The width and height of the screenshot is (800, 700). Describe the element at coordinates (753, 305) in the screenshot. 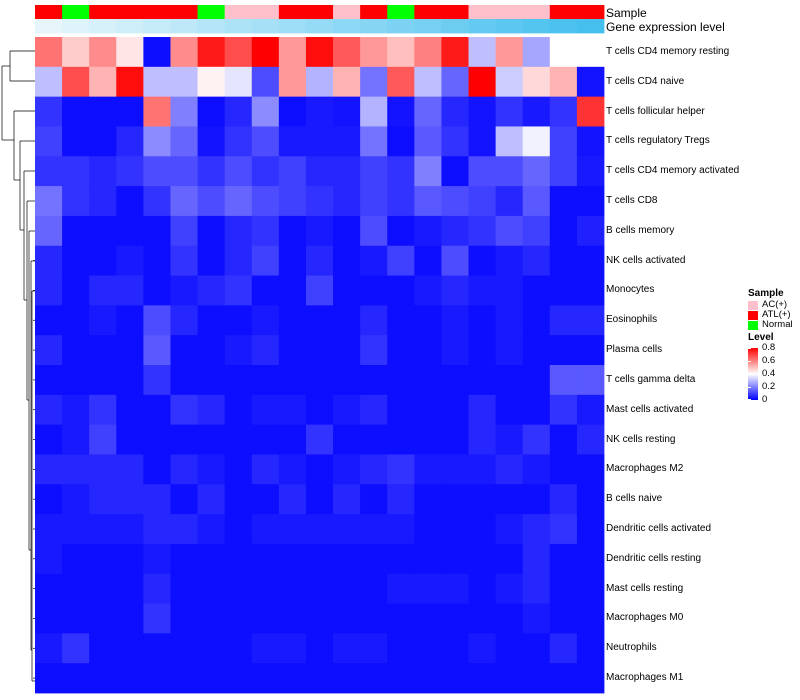

I see `legend-swatch-ac` at that location.